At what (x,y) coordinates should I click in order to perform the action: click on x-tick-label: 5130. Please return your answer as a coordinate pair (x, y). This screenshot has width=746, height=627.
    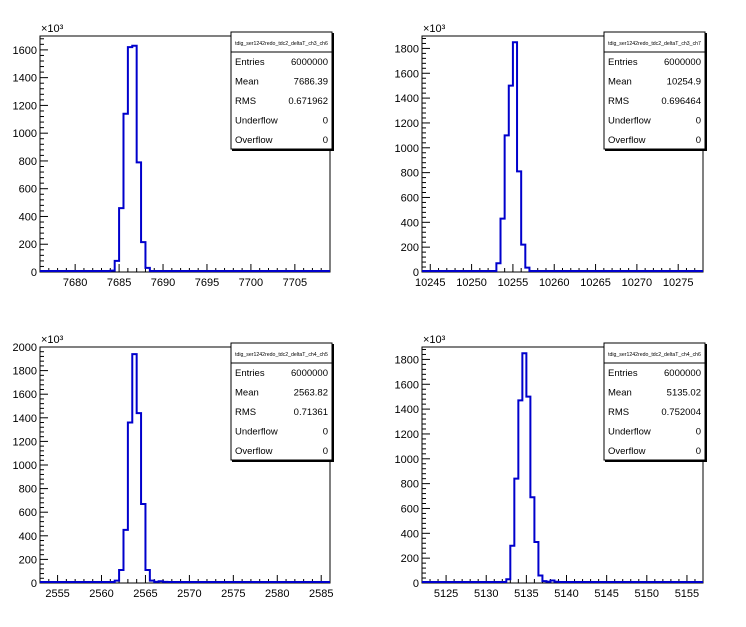
    Looking at the image, I should click on (486, 594).